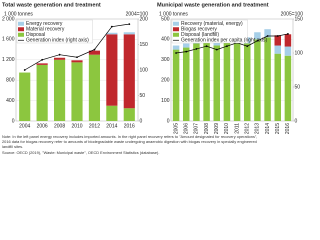  I want to click on legend-label: Recovery (material, energy), so click(212, 24).